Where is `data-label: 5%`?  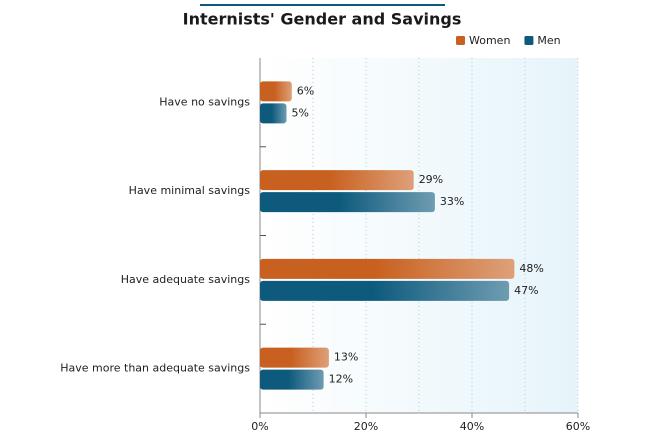 data-label: 5% is located at coordinates (300, 112).